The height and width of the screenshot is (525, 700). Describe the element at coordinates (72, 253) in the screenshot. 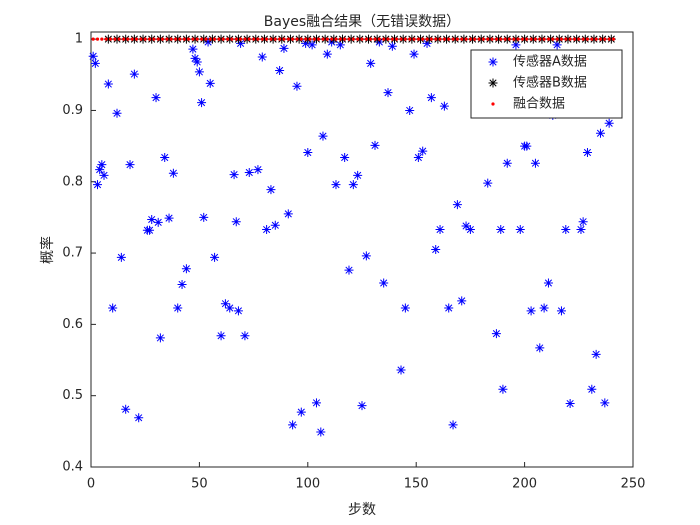

I see `y-tick-label: 0.7` at that location.